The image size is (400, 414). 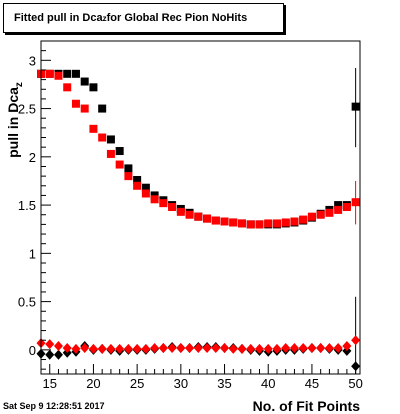 What do you see at coordinates (32, 350) in the screenshot?
I see `y-tick-label: 0` at bounding box center [32, 350].